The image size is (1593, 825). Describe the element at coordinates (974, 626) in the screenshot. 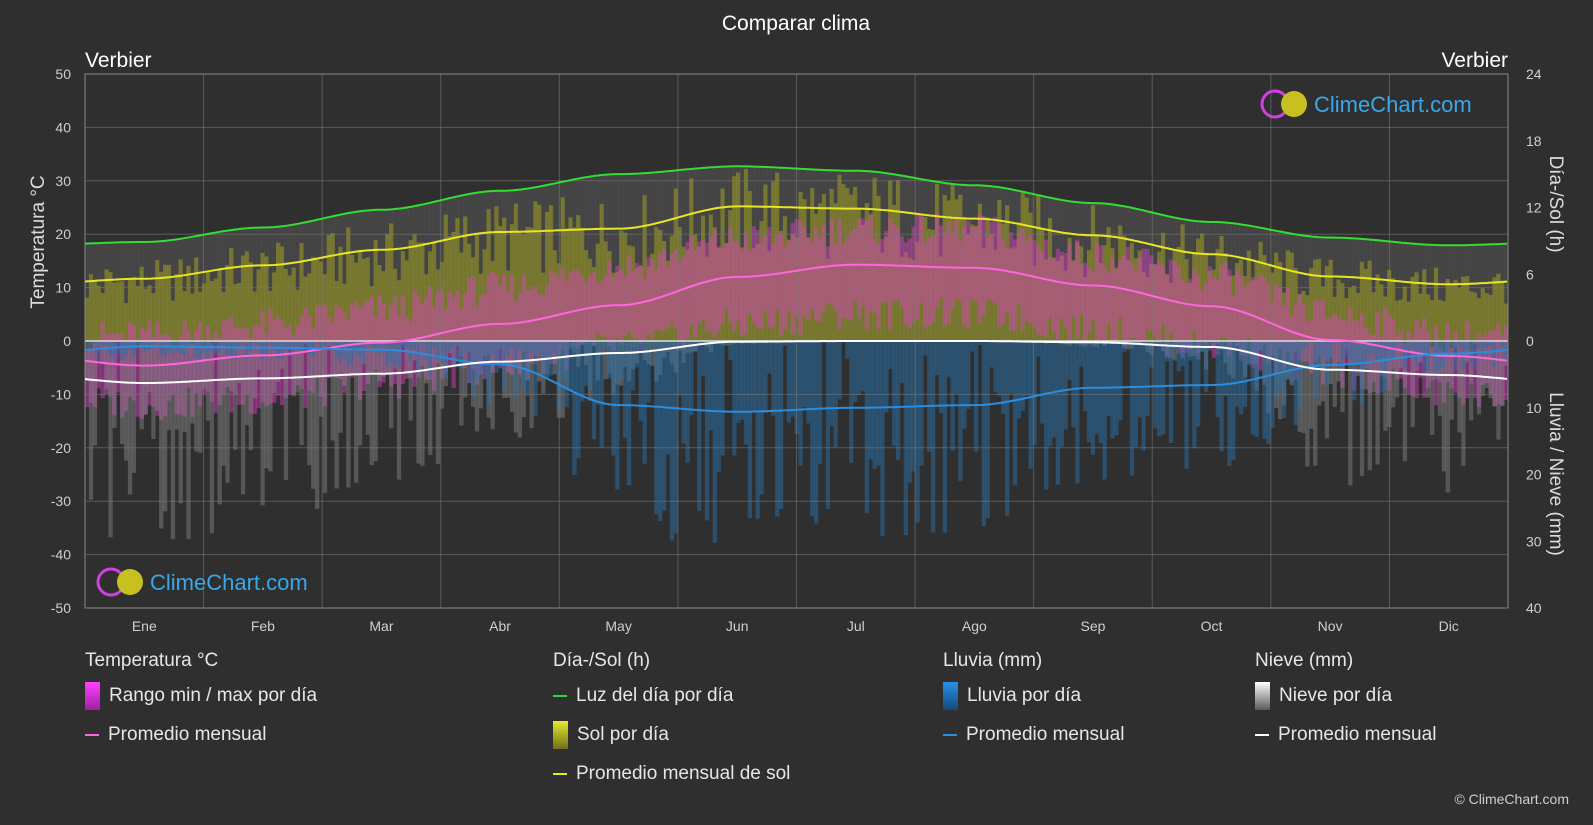

I see `x-tick-label: Ago` at that location.